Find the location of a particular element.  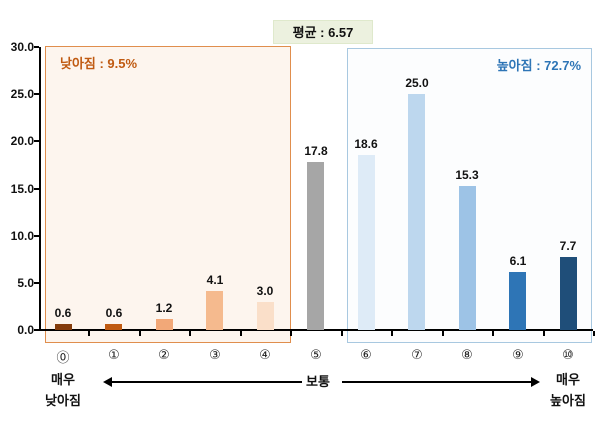

y-tick-label-30.0: 30.0 is located at coordinates (22, 47).